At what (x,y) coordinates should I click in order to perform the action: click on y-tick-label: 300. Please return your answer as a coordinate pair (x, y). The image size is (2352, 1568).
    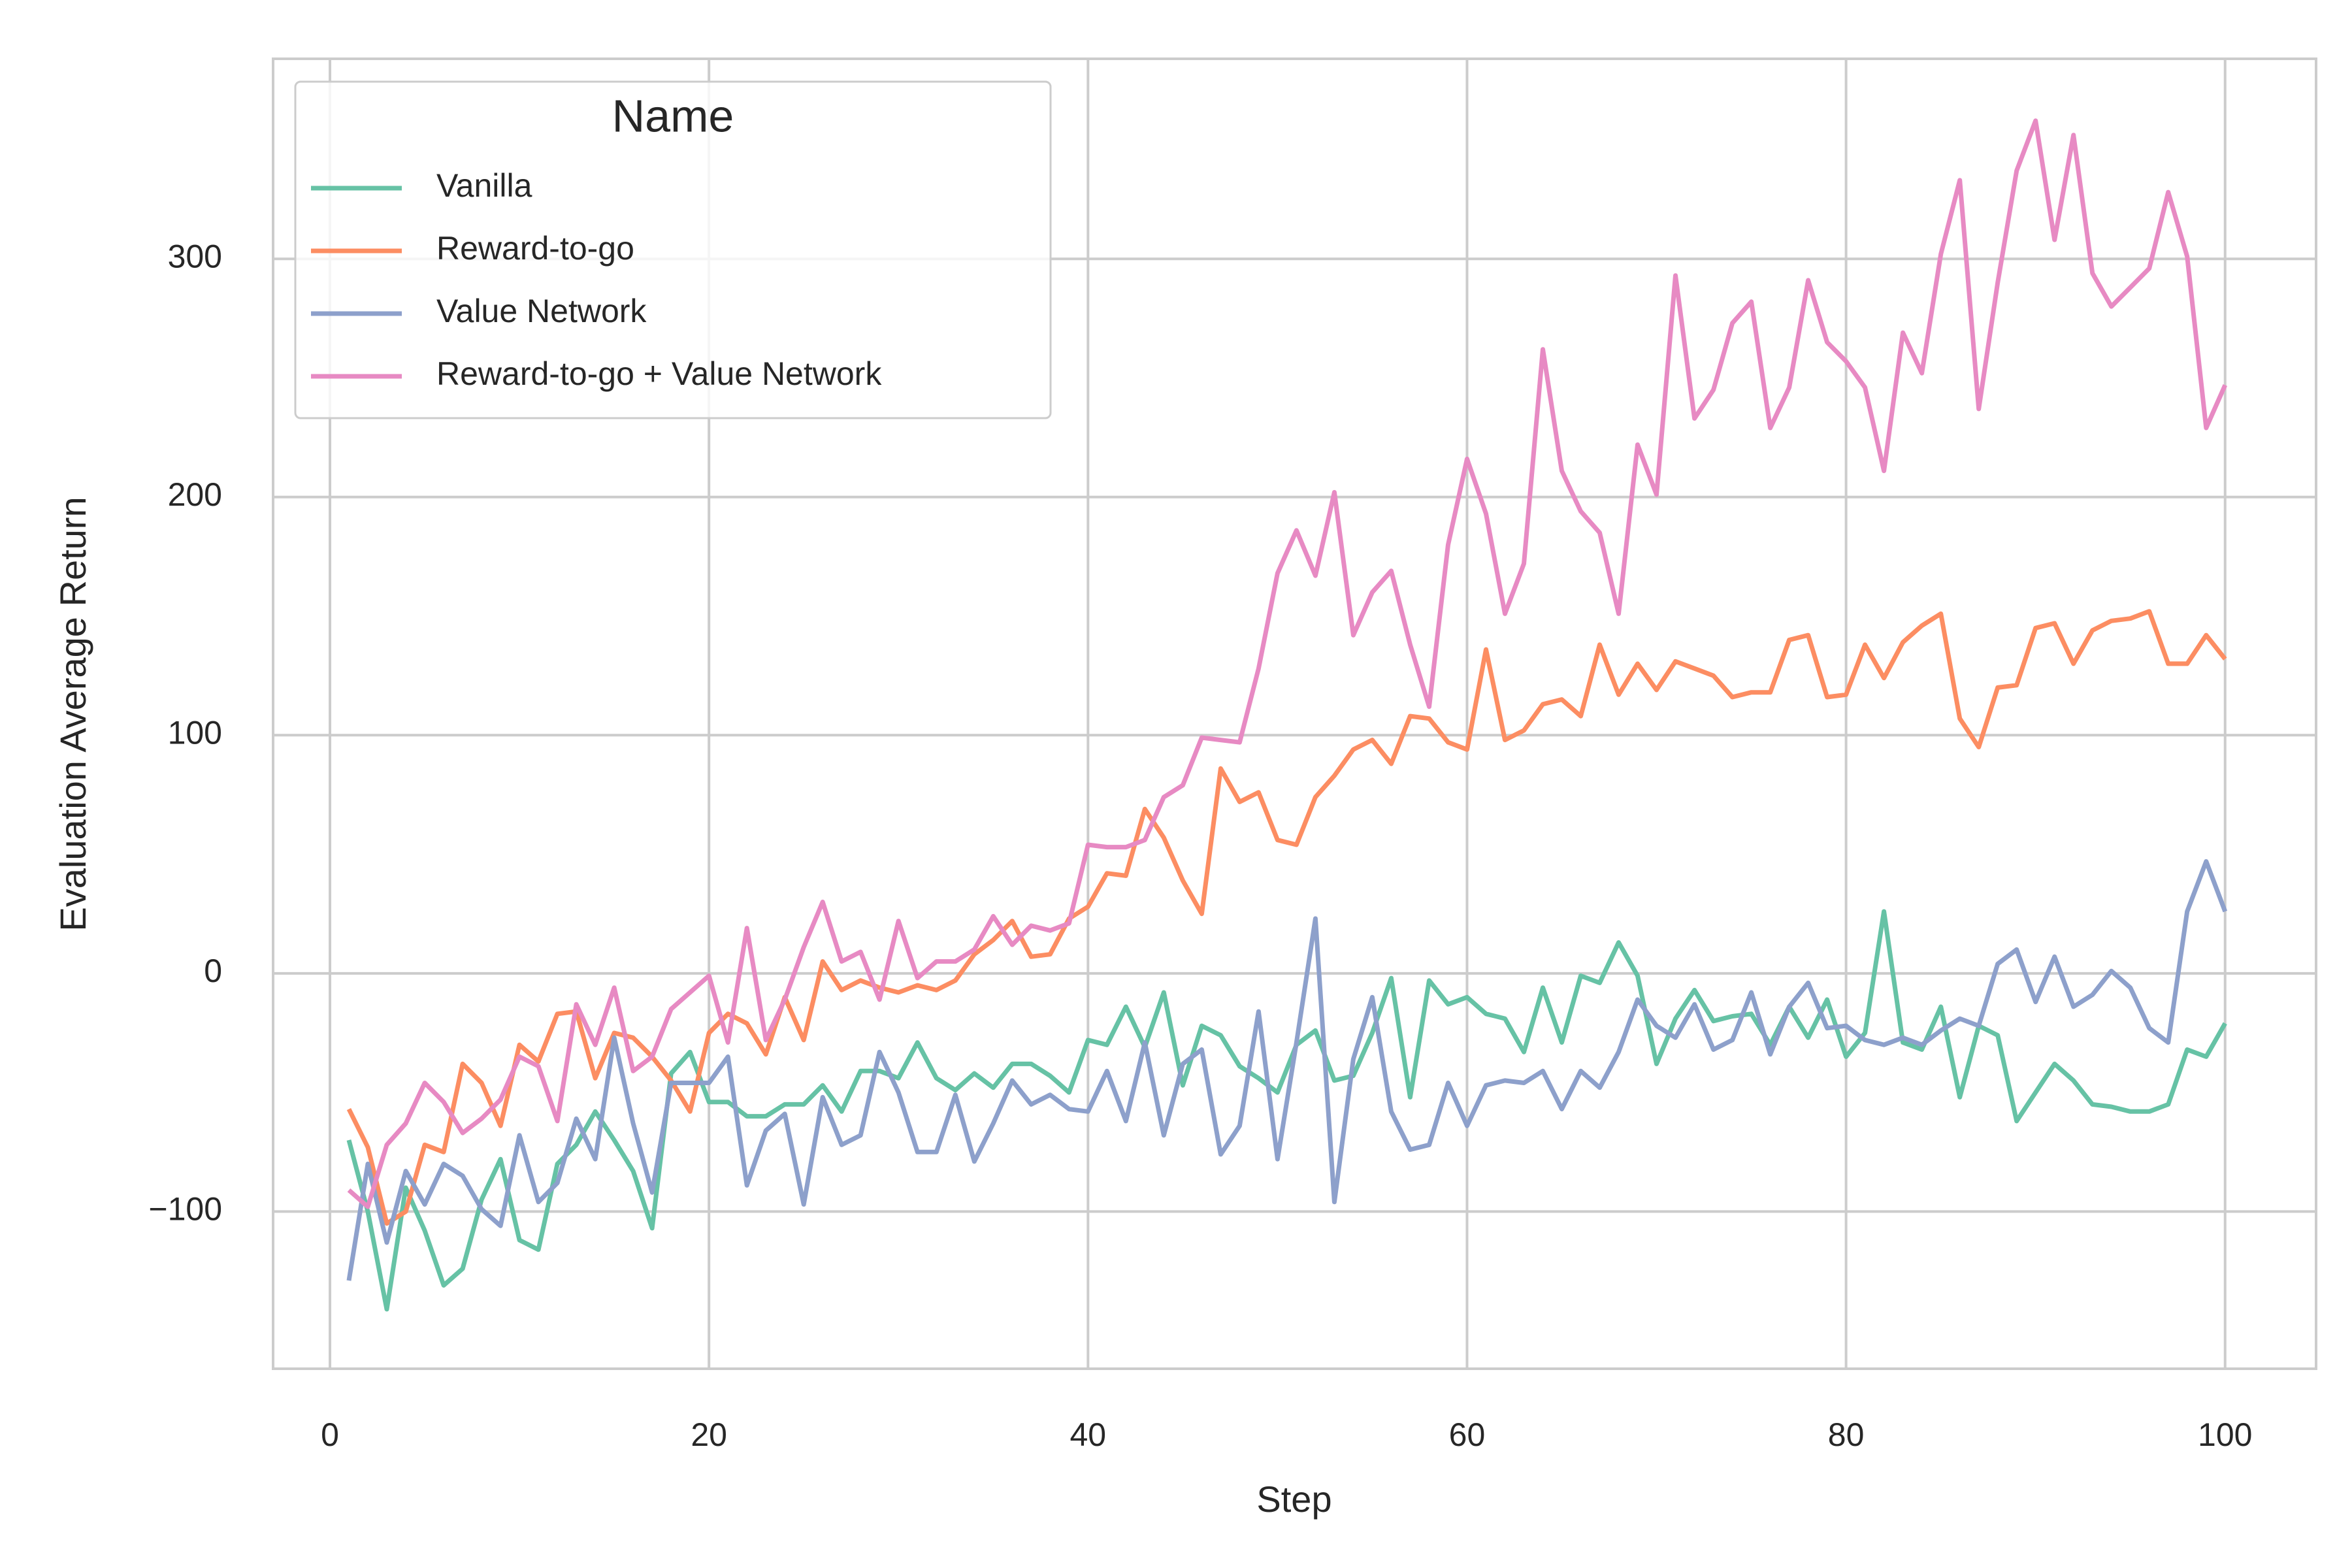
    Looking at the image, I should click on (195, 256).